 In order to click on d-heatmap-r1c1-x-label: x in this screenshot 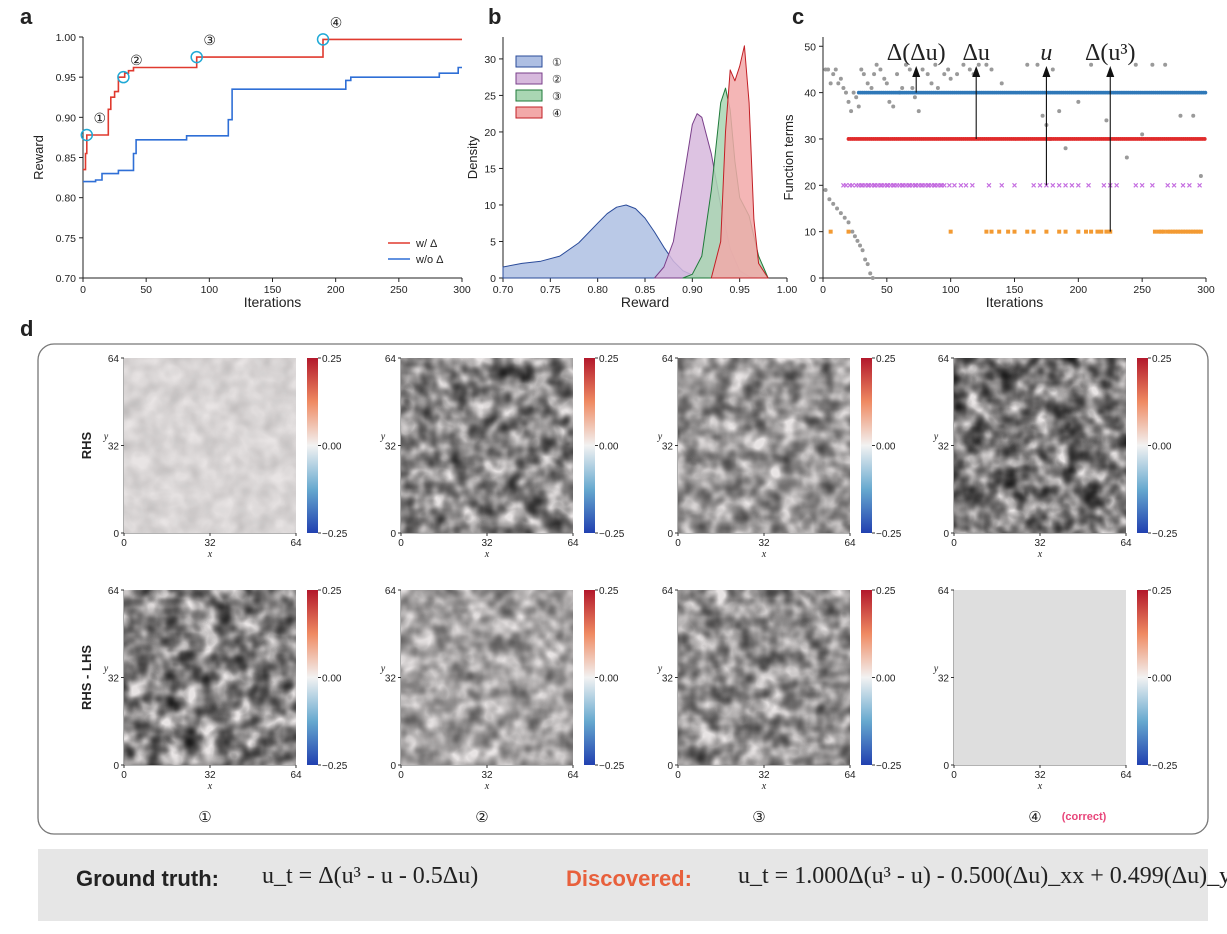, I will do `click(210, 554)`.